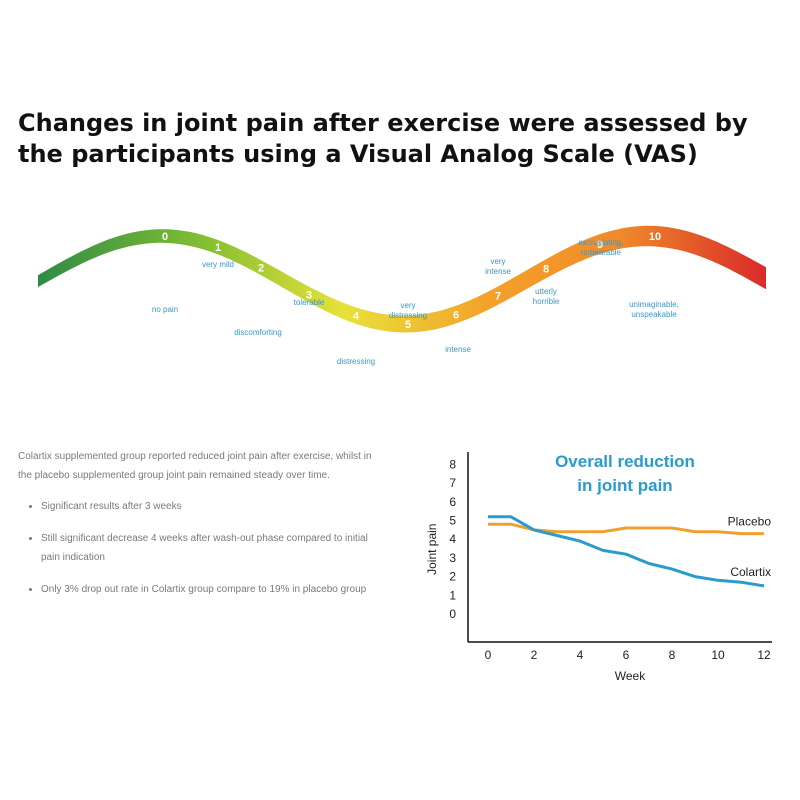  I want to click on vas-number: 10, so click(655, 237).